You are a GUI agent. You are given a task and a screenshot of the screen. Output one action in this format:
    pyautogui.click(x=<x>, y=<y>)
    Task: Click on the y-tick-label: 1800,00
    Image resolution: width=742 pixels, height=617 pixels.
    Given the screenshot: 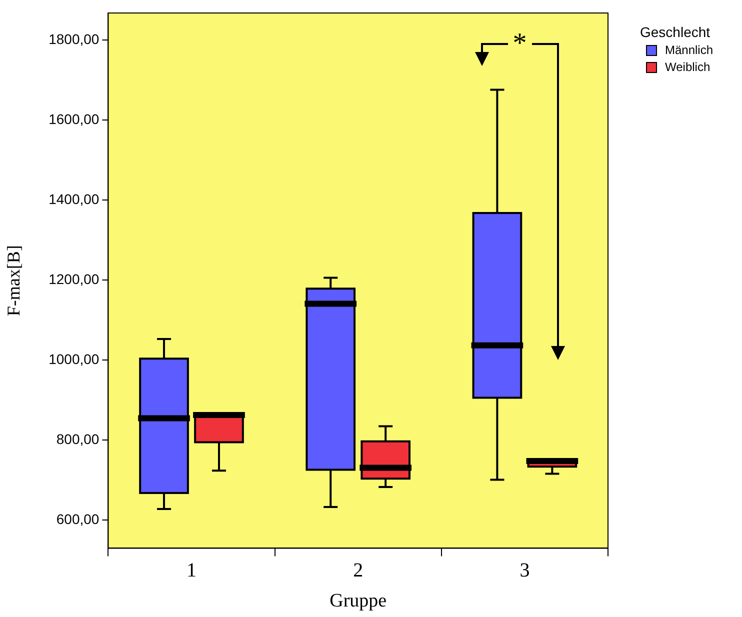 What is the action you would take?
    pyautogui.click(x=74, y=39)
    